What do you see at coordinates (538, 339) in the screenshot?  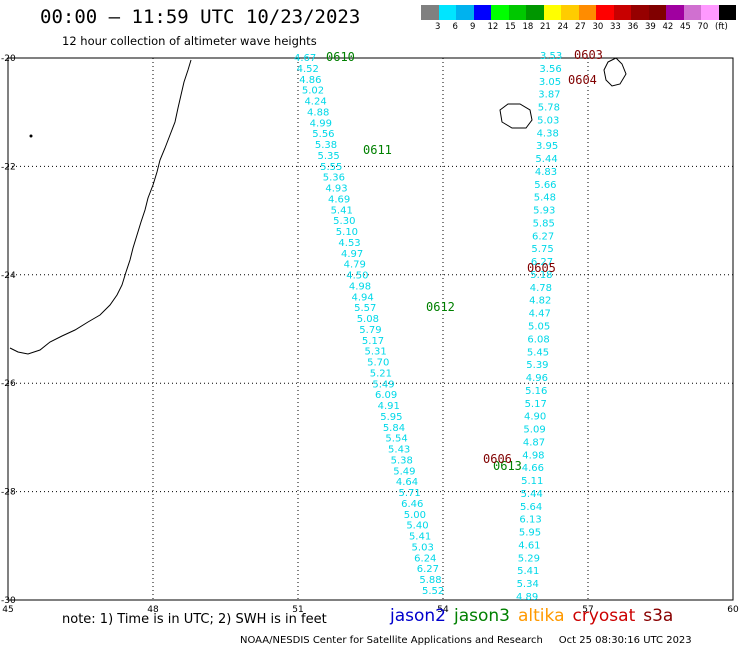 I see `track2-wave-value: 6.08` at bounding box center [538, 339].